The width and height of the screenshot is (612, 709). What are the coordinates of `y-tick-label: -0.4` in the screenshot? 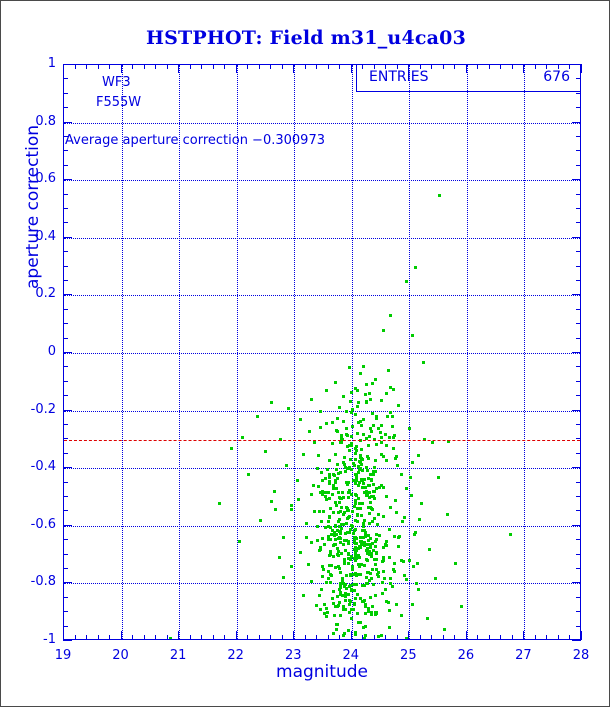 It's located at (43, 467).